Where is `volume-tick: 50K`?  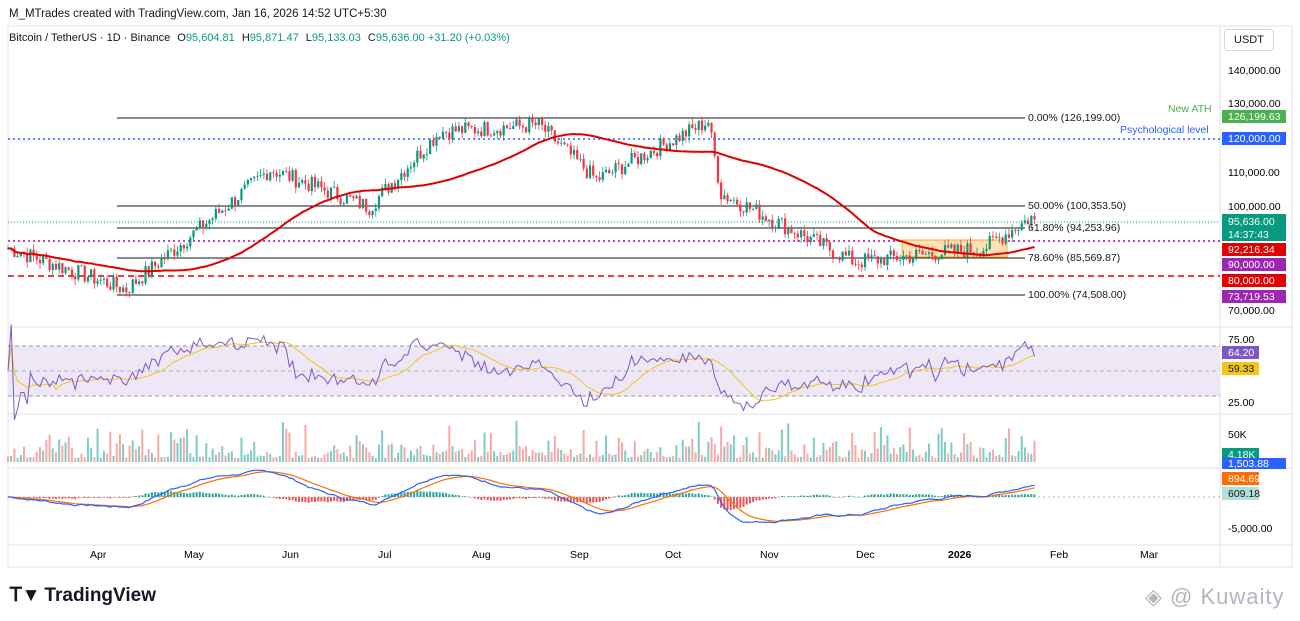 volume-tick: 50K is located at coordinates (1237, 435).